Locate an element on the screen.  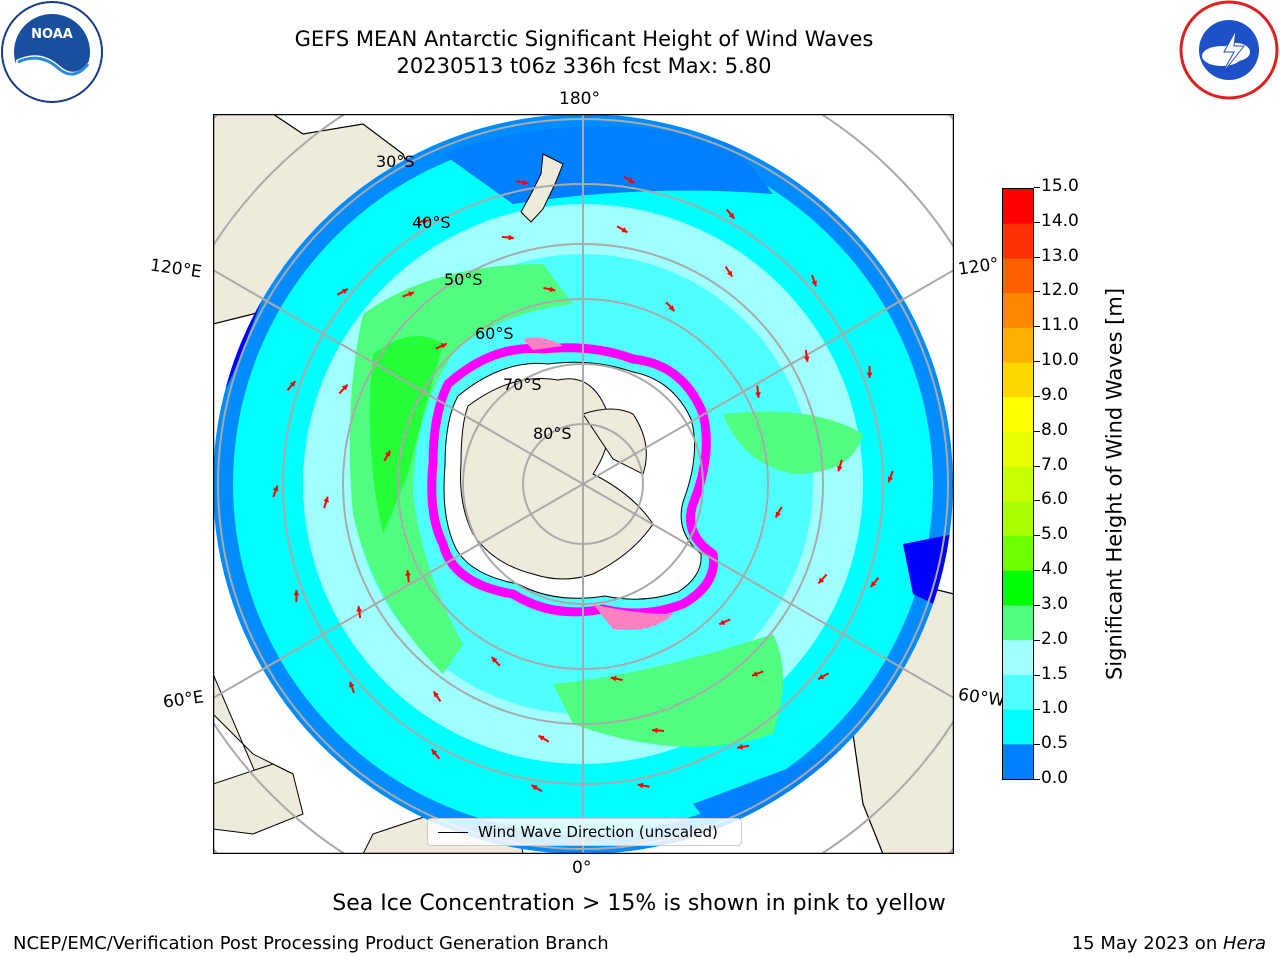
colorbar-tick-label: 10.0 is located at coordinates (1056, 360).